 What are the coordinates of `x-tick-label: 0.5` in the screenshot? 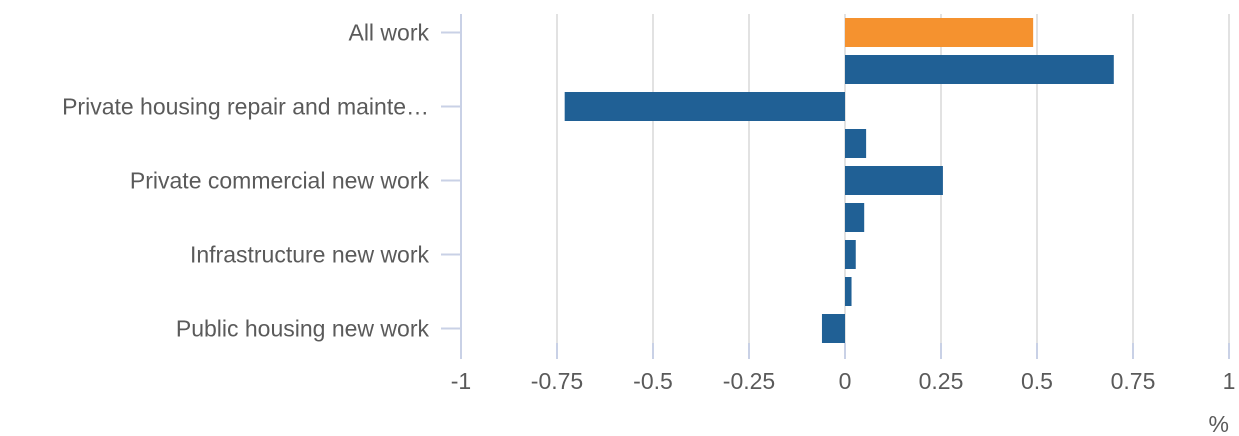 It's located at (1037, 381).